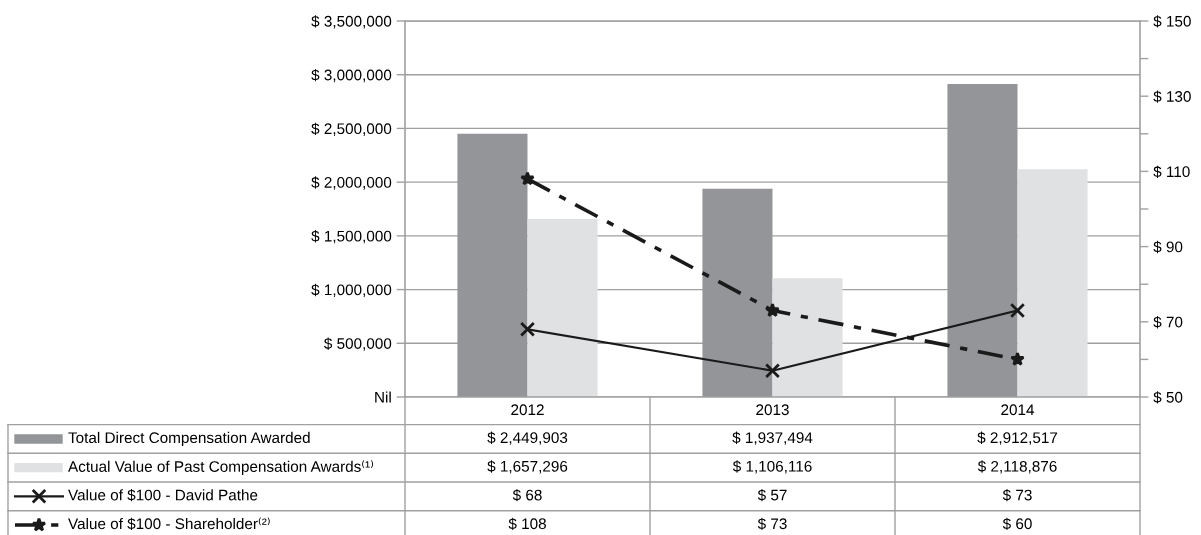 The width and height of the screenshot is (1201, 535). What do you see at coordinates (1018, 410) in the screenshot?
I see `x-tick-label: 2014` at bounding box center [1018, 410].